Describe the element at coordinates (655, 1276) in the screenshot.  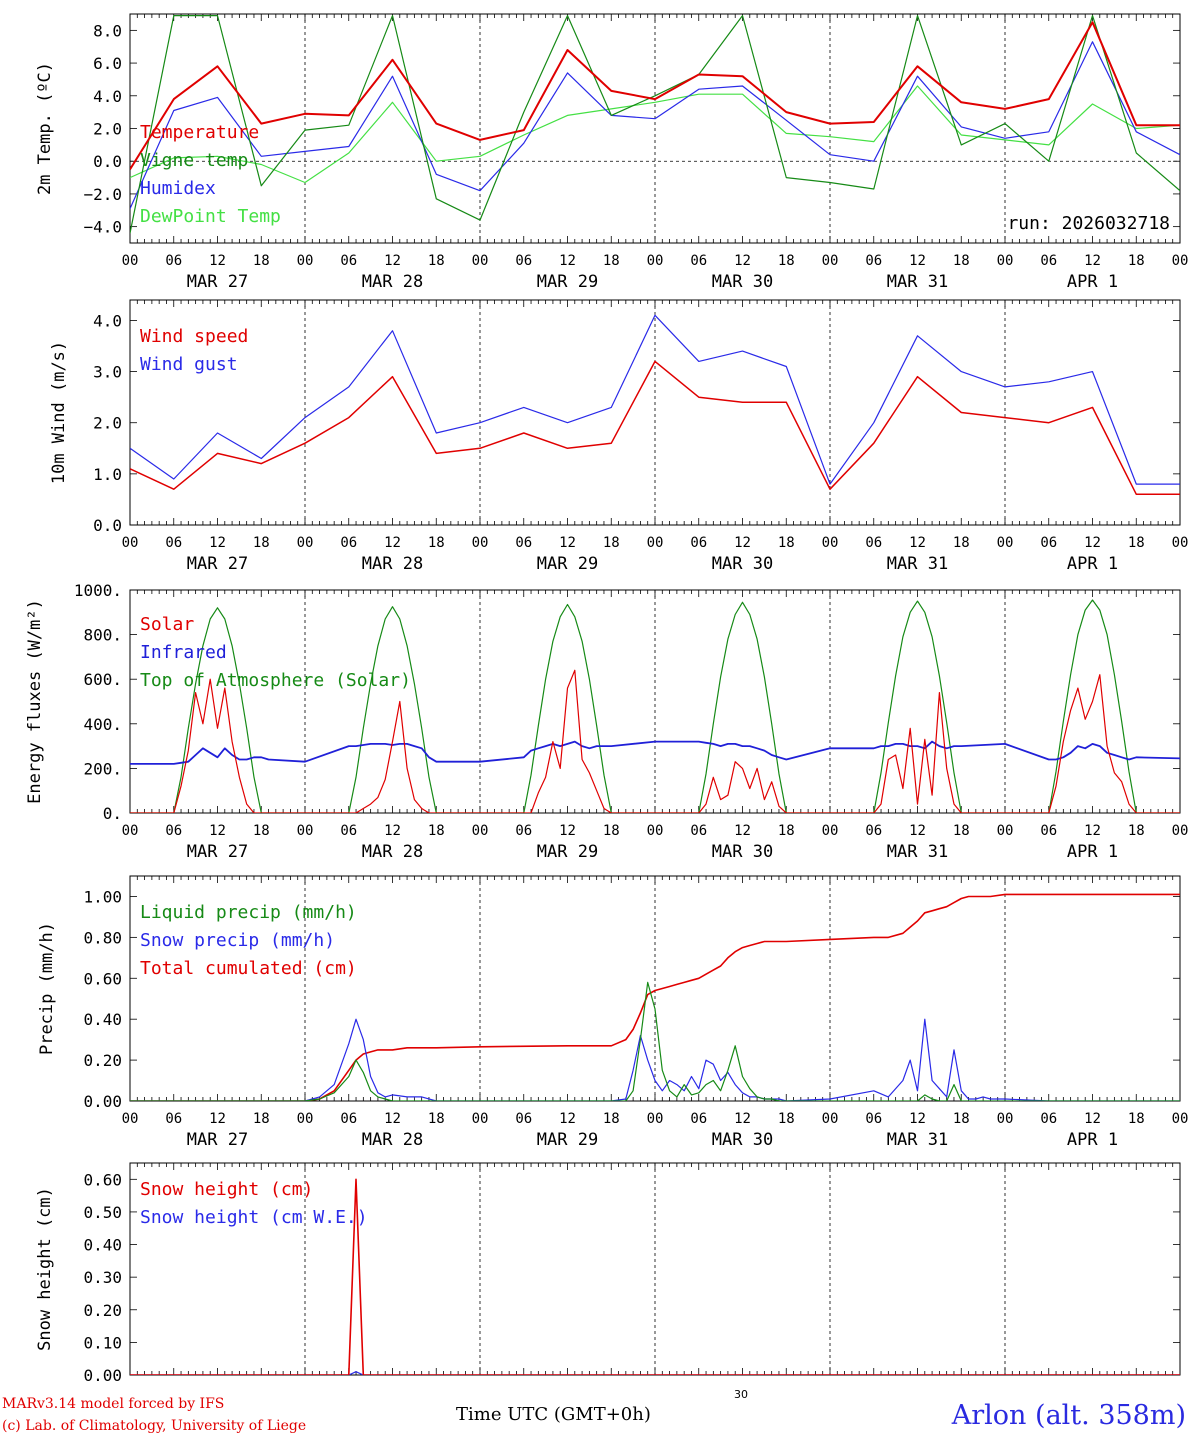
I see `series-line-snow-height-cm` at that location.